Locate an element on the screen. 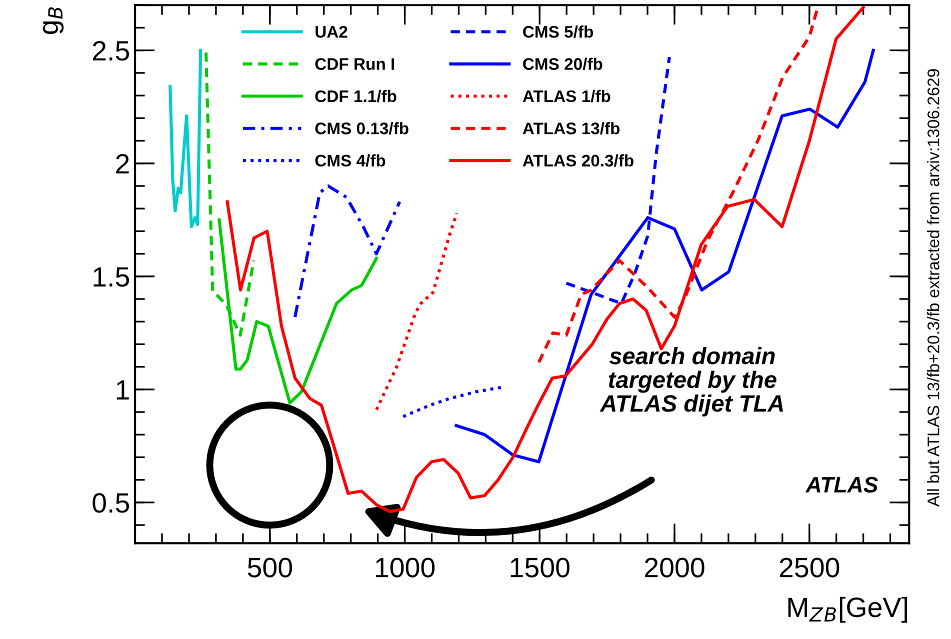  y-tick-label: 1.5 is located at coordinates (112, 277).